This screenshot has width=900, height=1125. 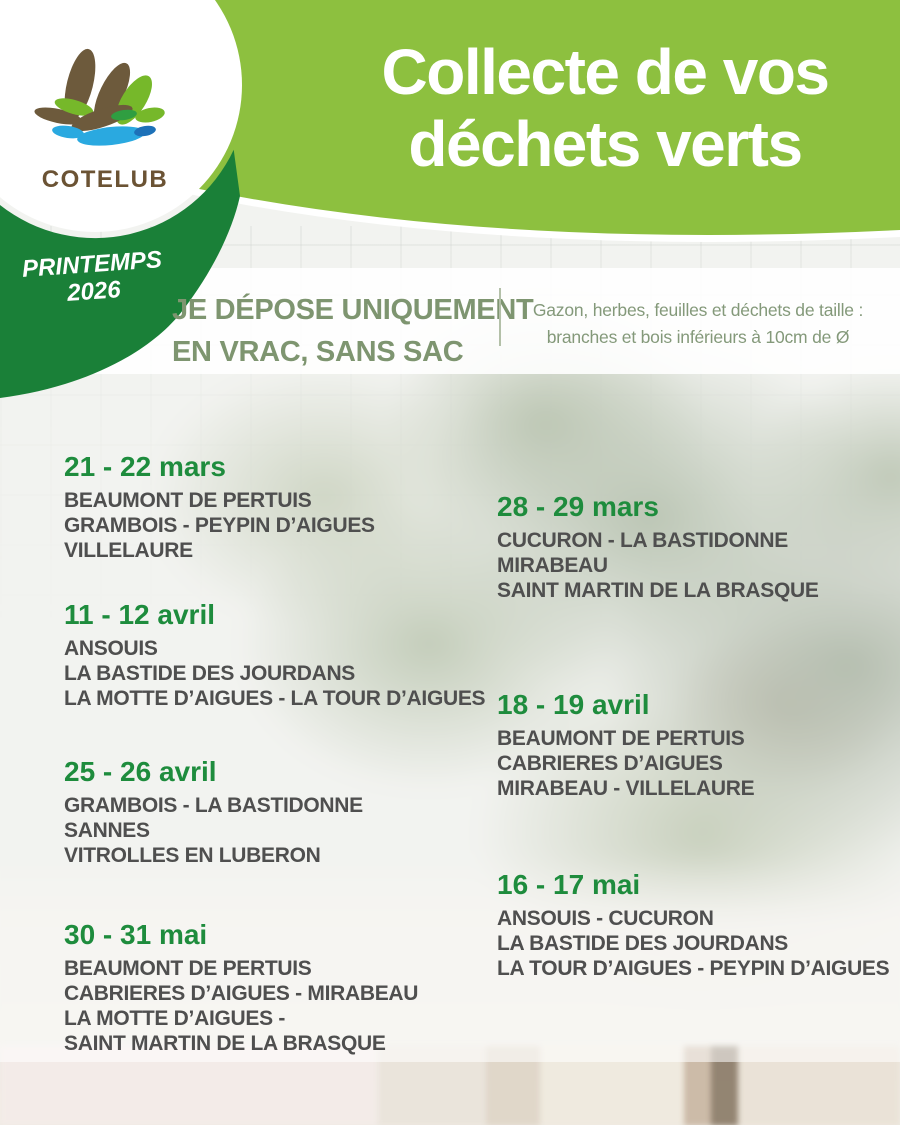 What do you see at coordinates (140, 614) in the screenshot?
I see `date-range: 11 - 12 avril` at bounding box center [140, 614].